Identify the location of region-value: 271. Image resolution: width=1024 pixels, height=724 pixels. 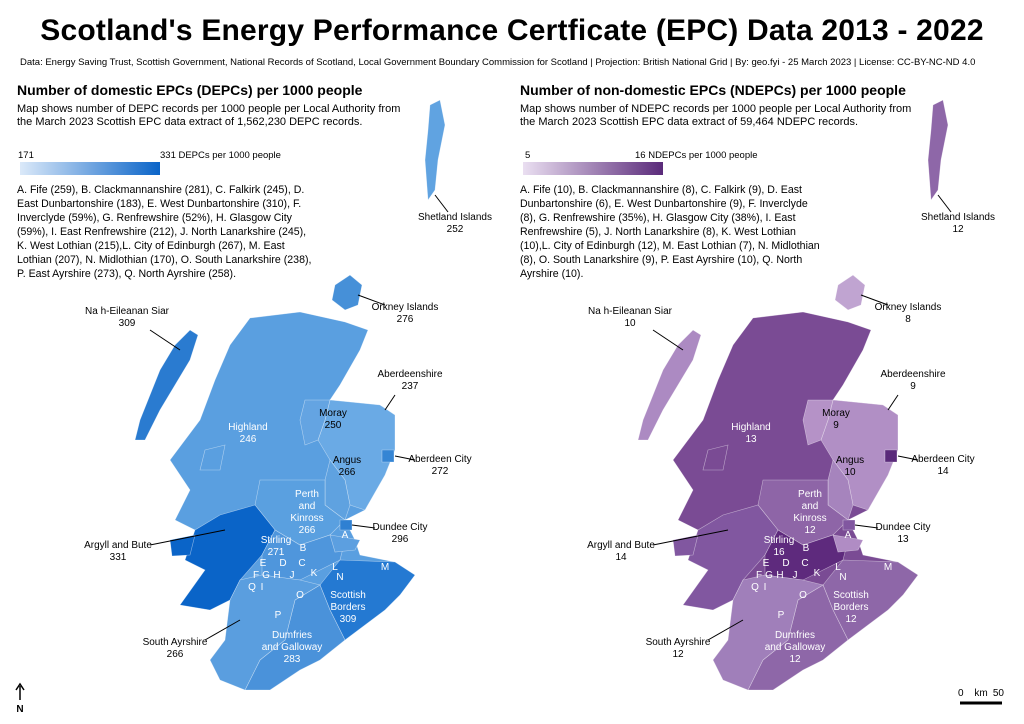
(276, 552).